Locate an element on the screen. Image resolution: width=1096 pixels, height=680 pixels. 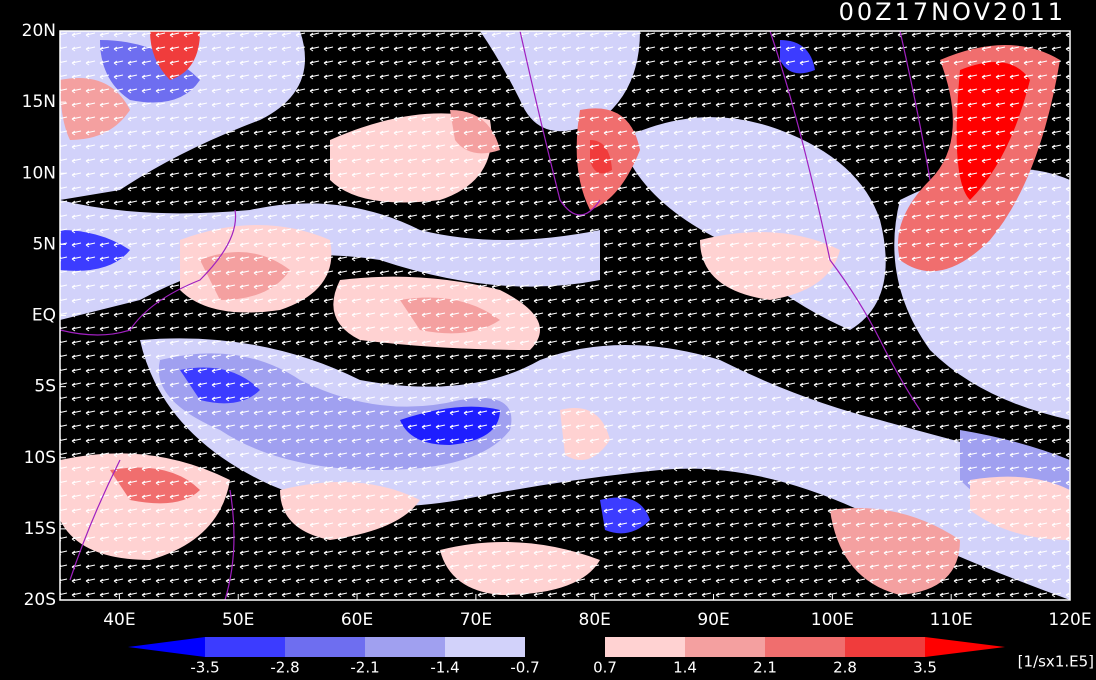
lon-label: 80E is located at coordinates (595, 620).